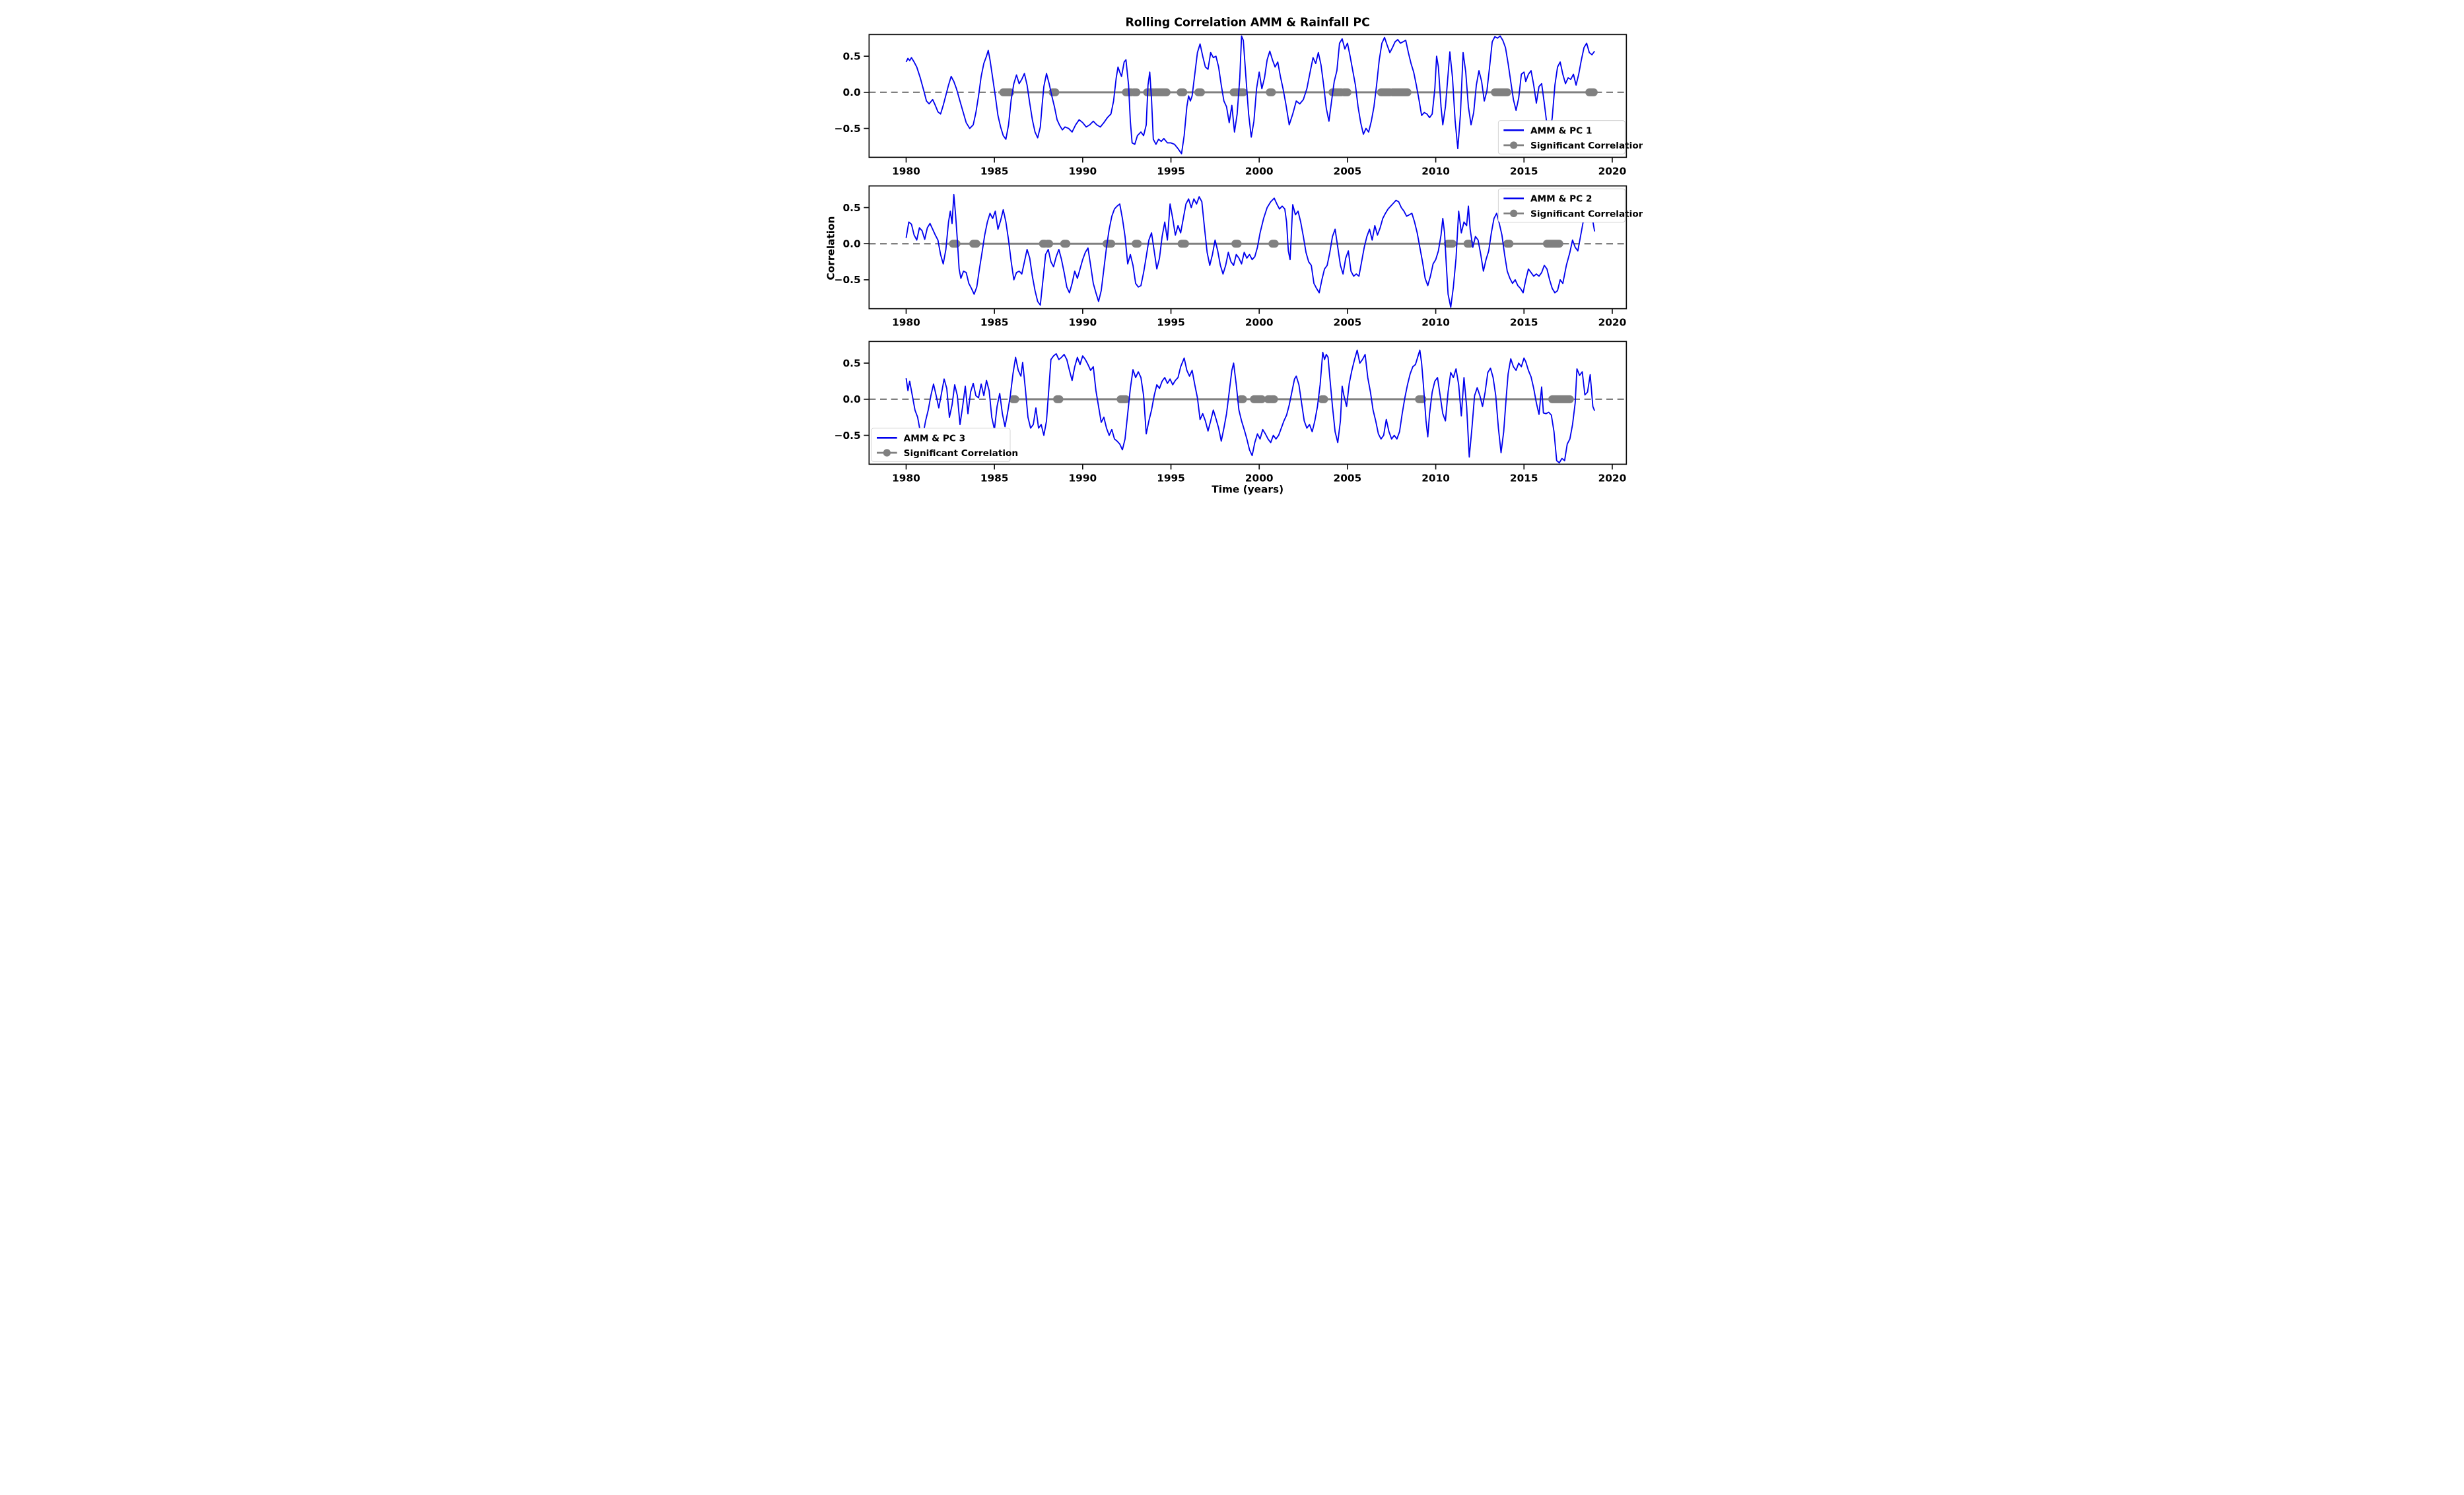 The width and height of the screenshot is (2464, 1495). What do you see at coordinates (1247, 23) in the screenshot?
I see `figure-title: Rolling Correlation AMM & Rainfall PC` at bounding box center [1247, 23].